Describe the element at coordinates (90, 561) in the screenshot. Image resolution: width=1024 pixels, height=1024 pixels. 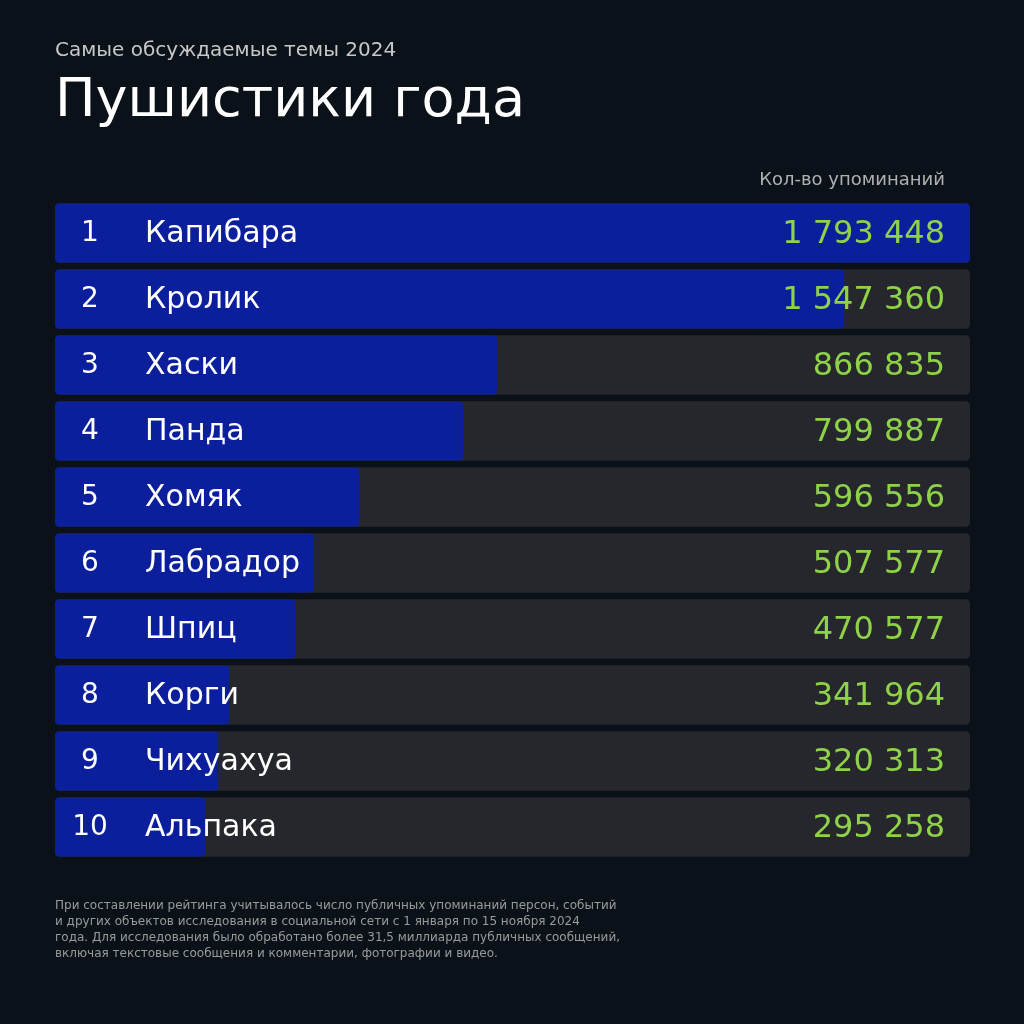
I see `annotation: 6` at that location.